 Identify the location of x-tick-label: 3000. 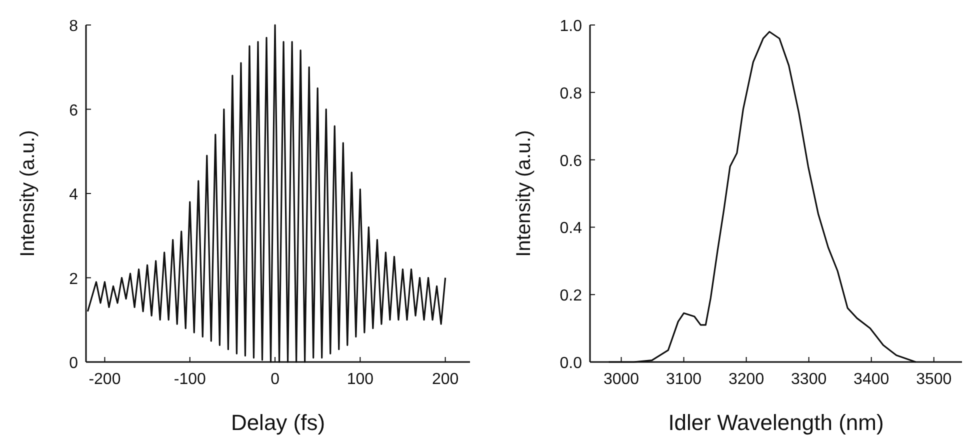
(621, 379).